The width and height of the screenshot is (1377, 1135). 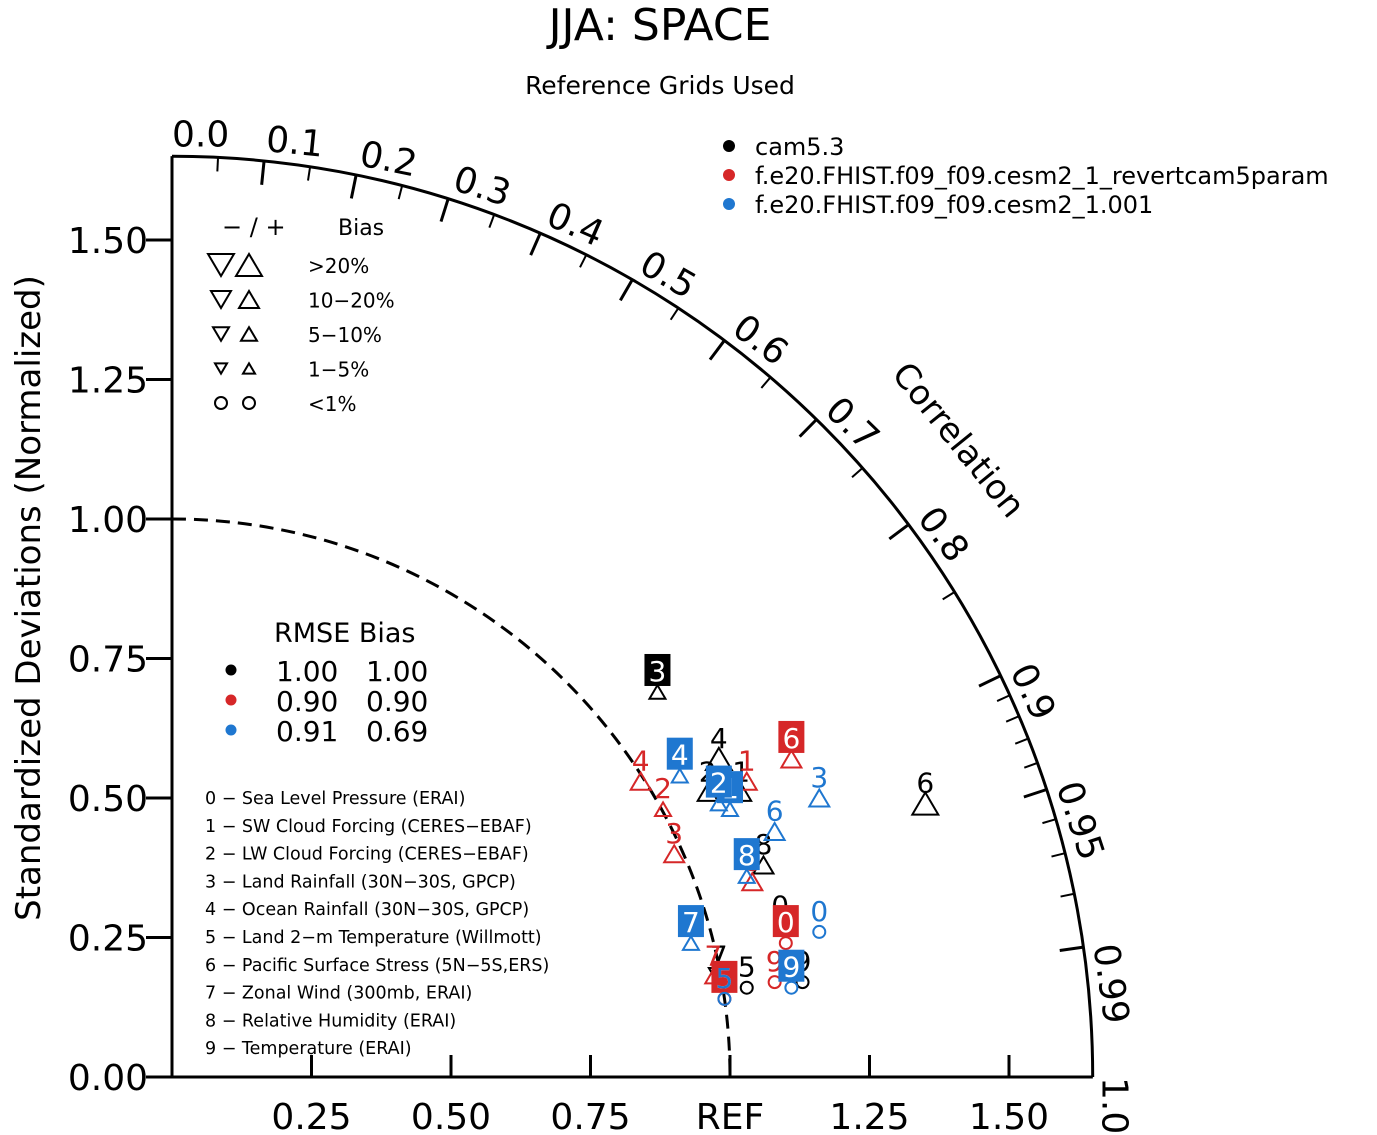 I want to click on legend-series-name: cam5.3, so click(x=799, y=147).